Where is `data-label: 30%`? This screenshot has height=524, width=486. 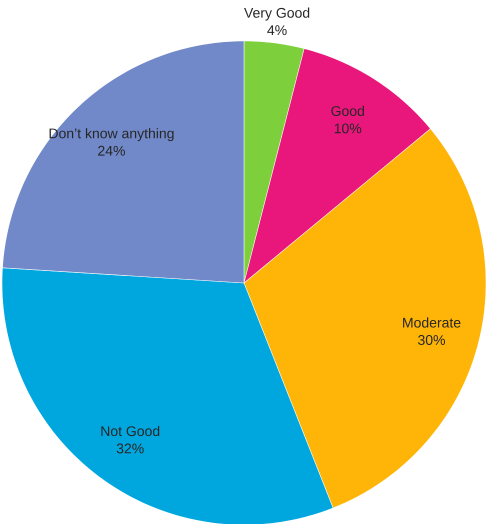
data-label: 30% is located at coordinates (432, 340).